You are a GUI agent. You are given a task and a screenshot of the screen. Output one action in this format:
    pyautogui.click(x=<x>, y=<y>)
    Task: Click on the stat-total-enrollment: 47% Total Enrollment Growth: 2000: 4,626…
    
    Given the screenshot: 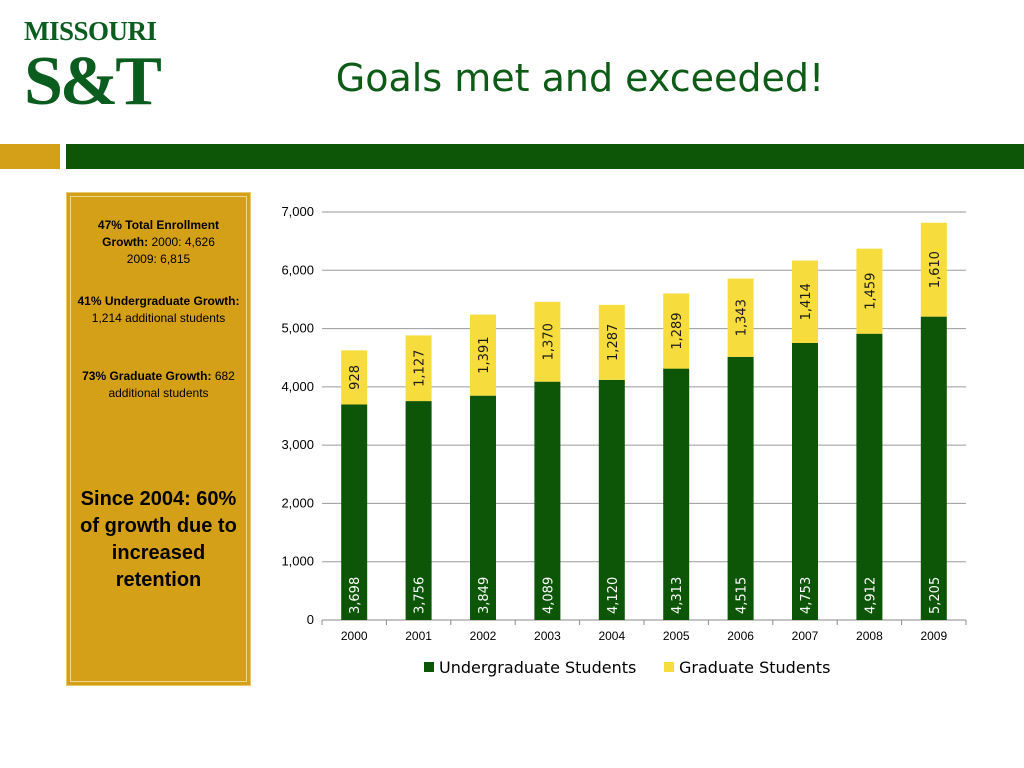 What is the action you would take?
    pyautogui.click(x=158, y=242)
    